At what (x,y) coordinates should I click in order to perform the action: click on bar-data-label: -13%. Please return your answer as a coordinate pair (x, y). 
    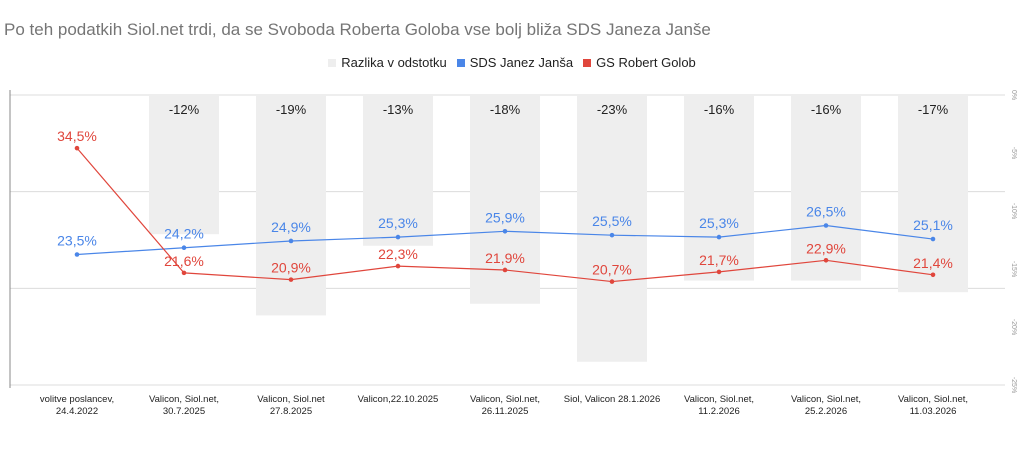
    Looking at the image, I should click on (398, 109).